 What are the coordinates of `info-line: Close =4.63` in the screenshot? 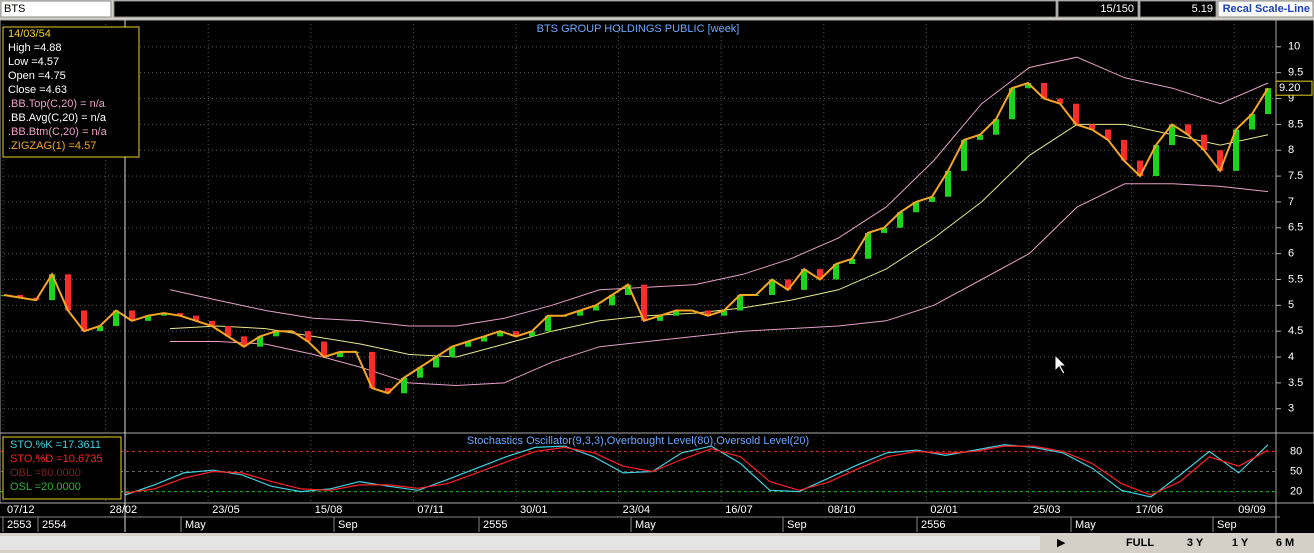 It's located at (37, 90).